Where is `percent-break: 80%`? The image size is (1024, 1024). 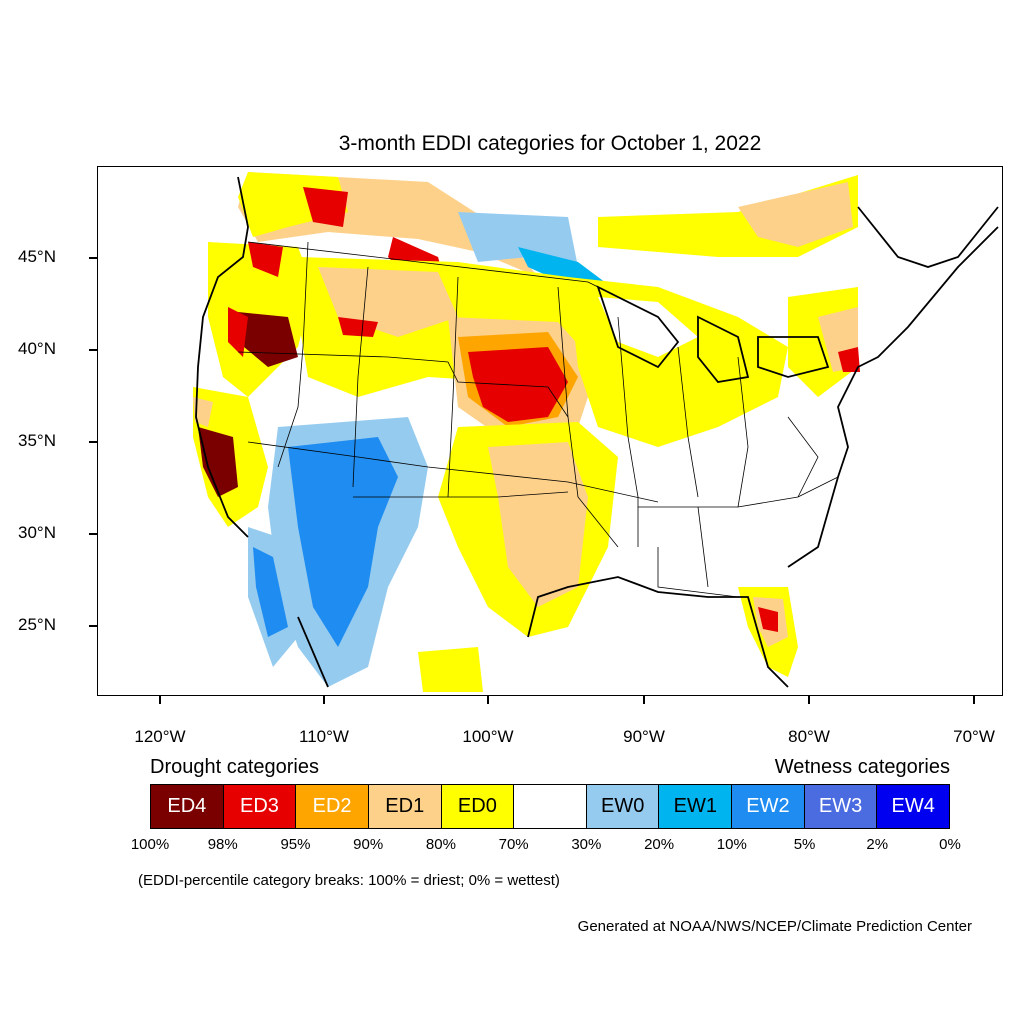 percent-break: 80% is located at coordinates (440, 844).